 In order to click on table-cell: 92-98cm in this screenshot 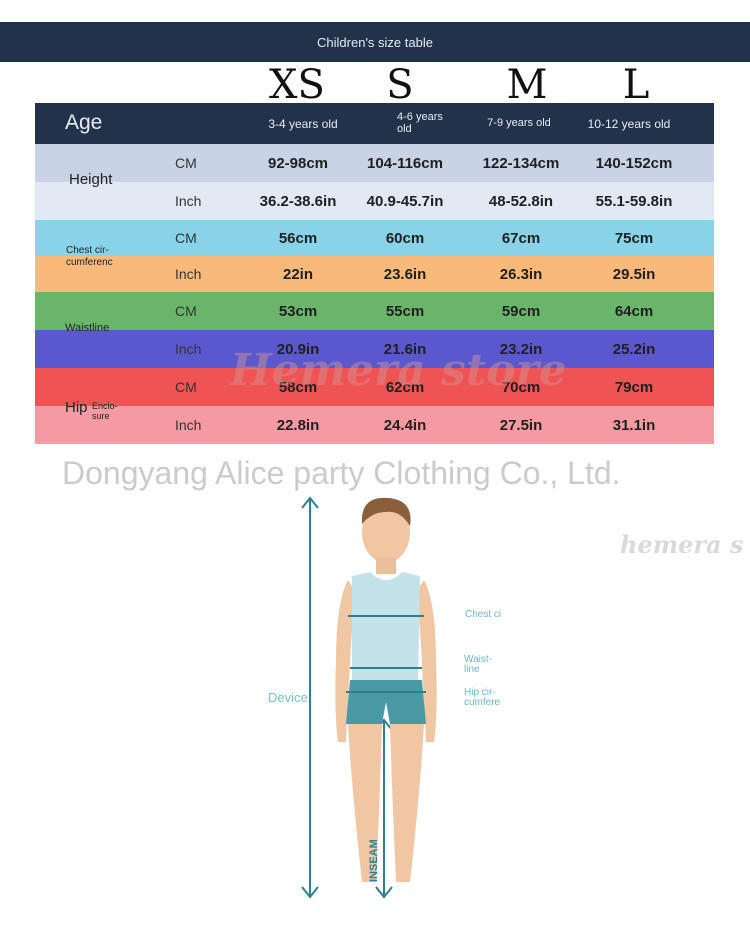, I will do `click(298, 163)`.